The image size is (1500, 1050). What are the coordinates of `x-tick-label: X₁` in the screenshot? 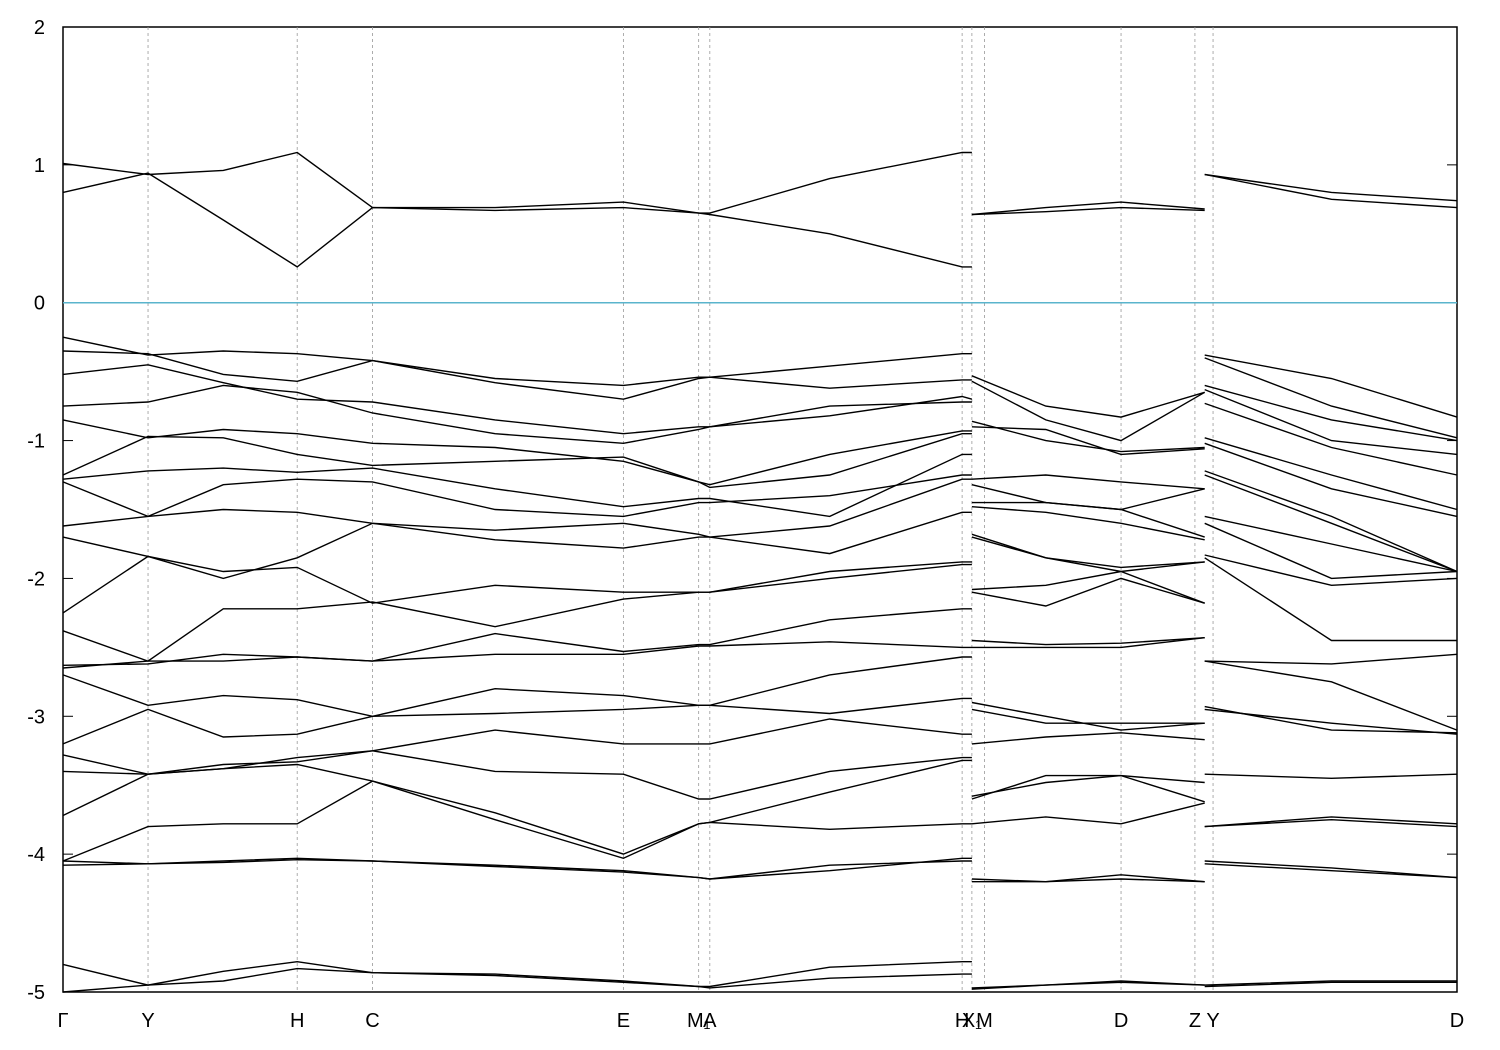 It's located at (972, 1021).